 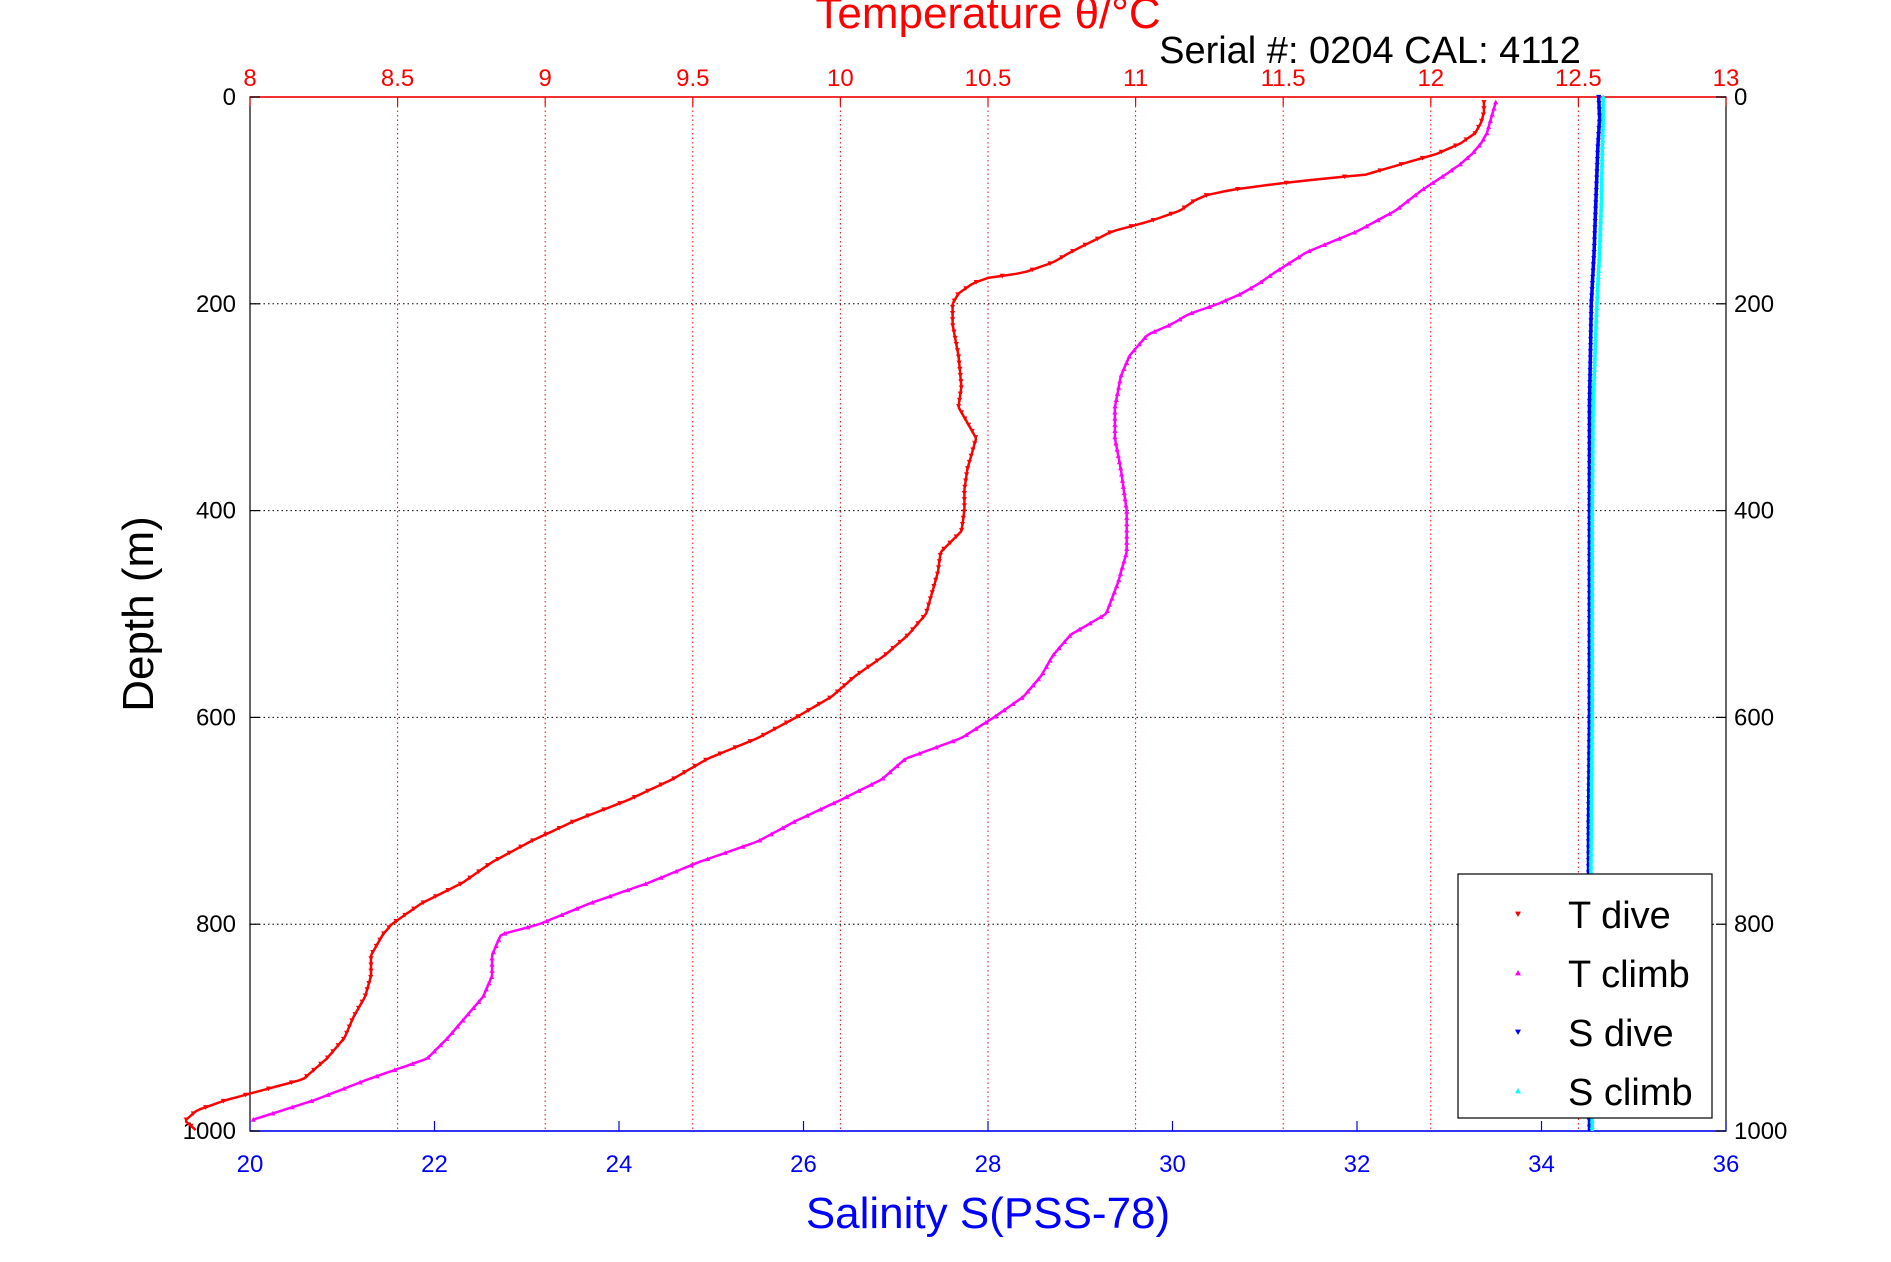 What do you see at coordinates (1740, 97) in the screenshot?
I see `tick-label-depth-right: 0` at bounding box center [1740, 97].